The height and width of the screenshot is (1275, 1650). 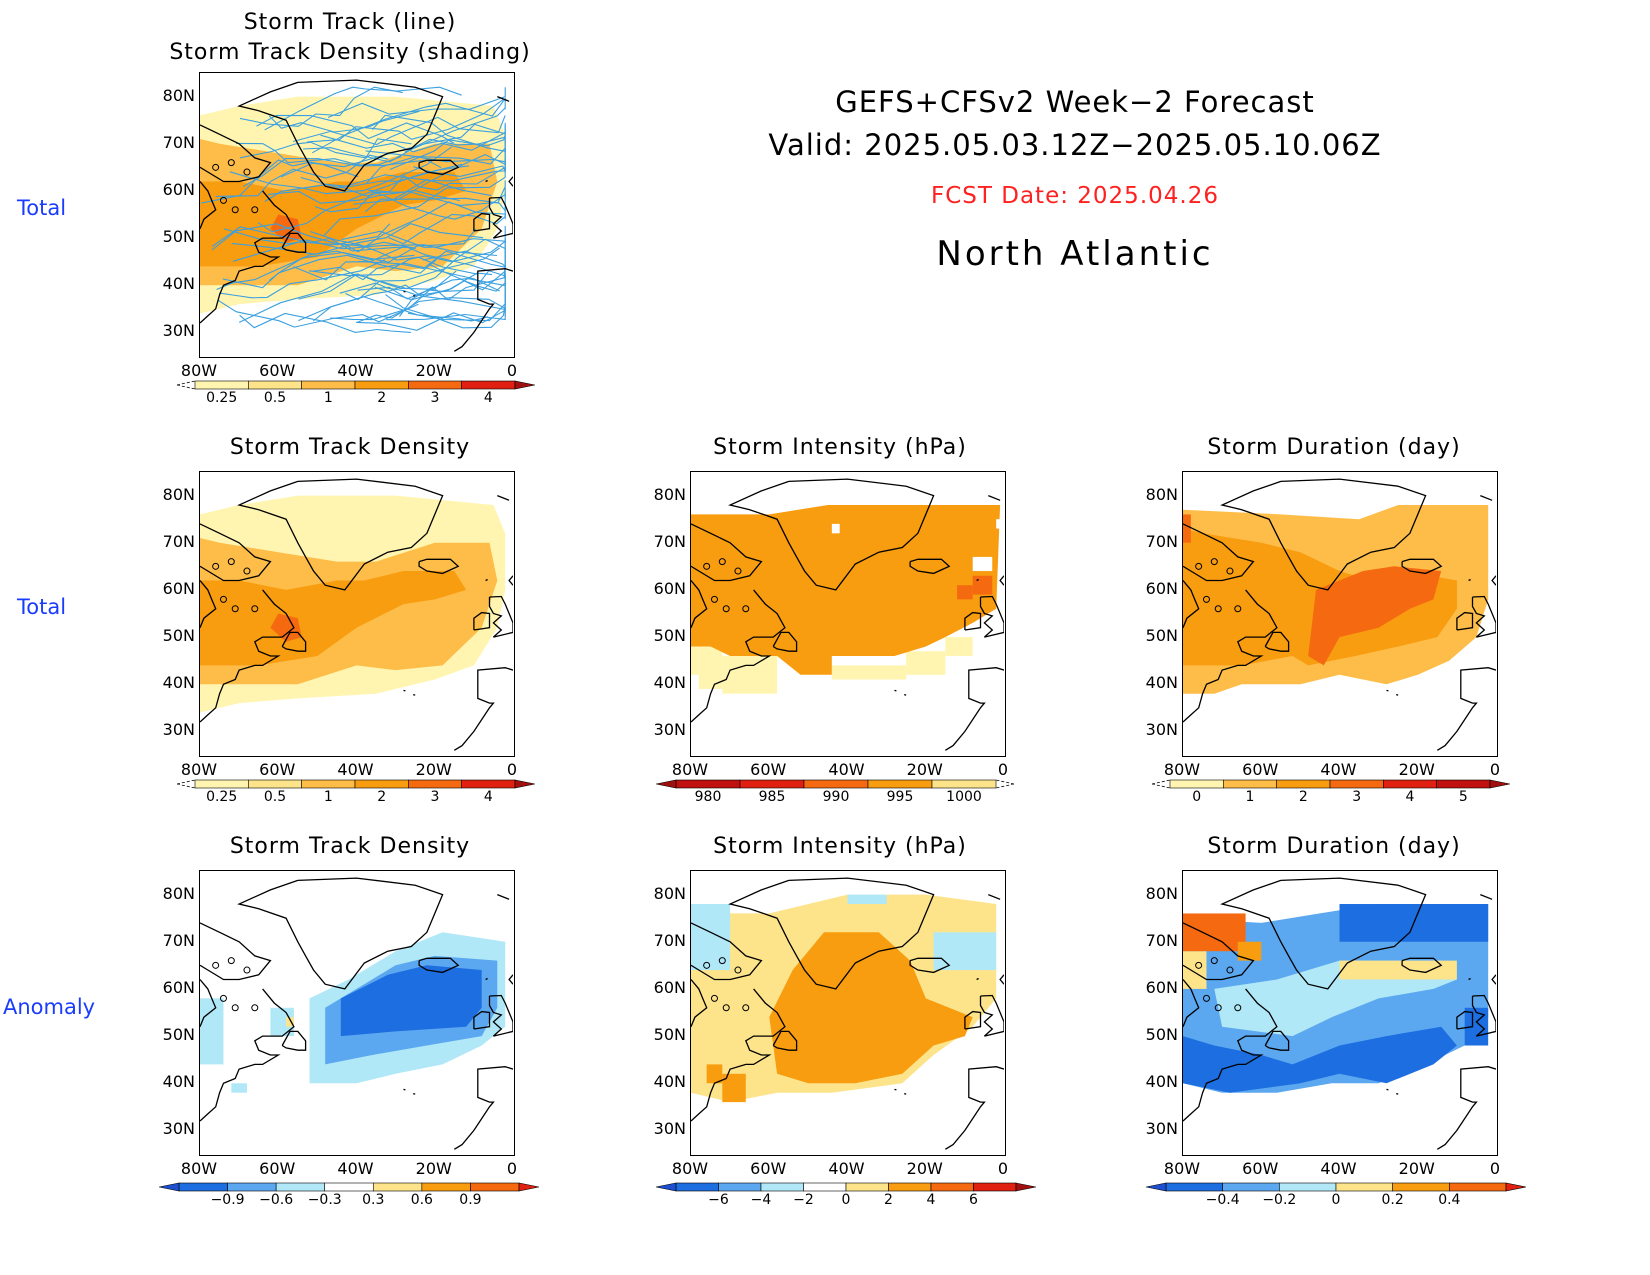 What do you see at coordinates (186, 784) in the screenshot?
I see `colorbar-left-dash` at bounding box center [186, 784].